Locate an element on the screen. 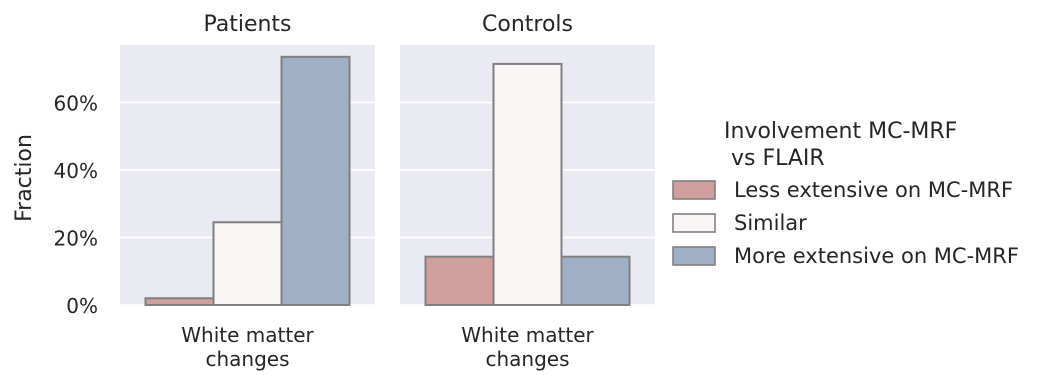 The width and height of the screenshot is (1037, 375). y-axis: 0% 20% 40% 60% is located at coordinates (76, 204).